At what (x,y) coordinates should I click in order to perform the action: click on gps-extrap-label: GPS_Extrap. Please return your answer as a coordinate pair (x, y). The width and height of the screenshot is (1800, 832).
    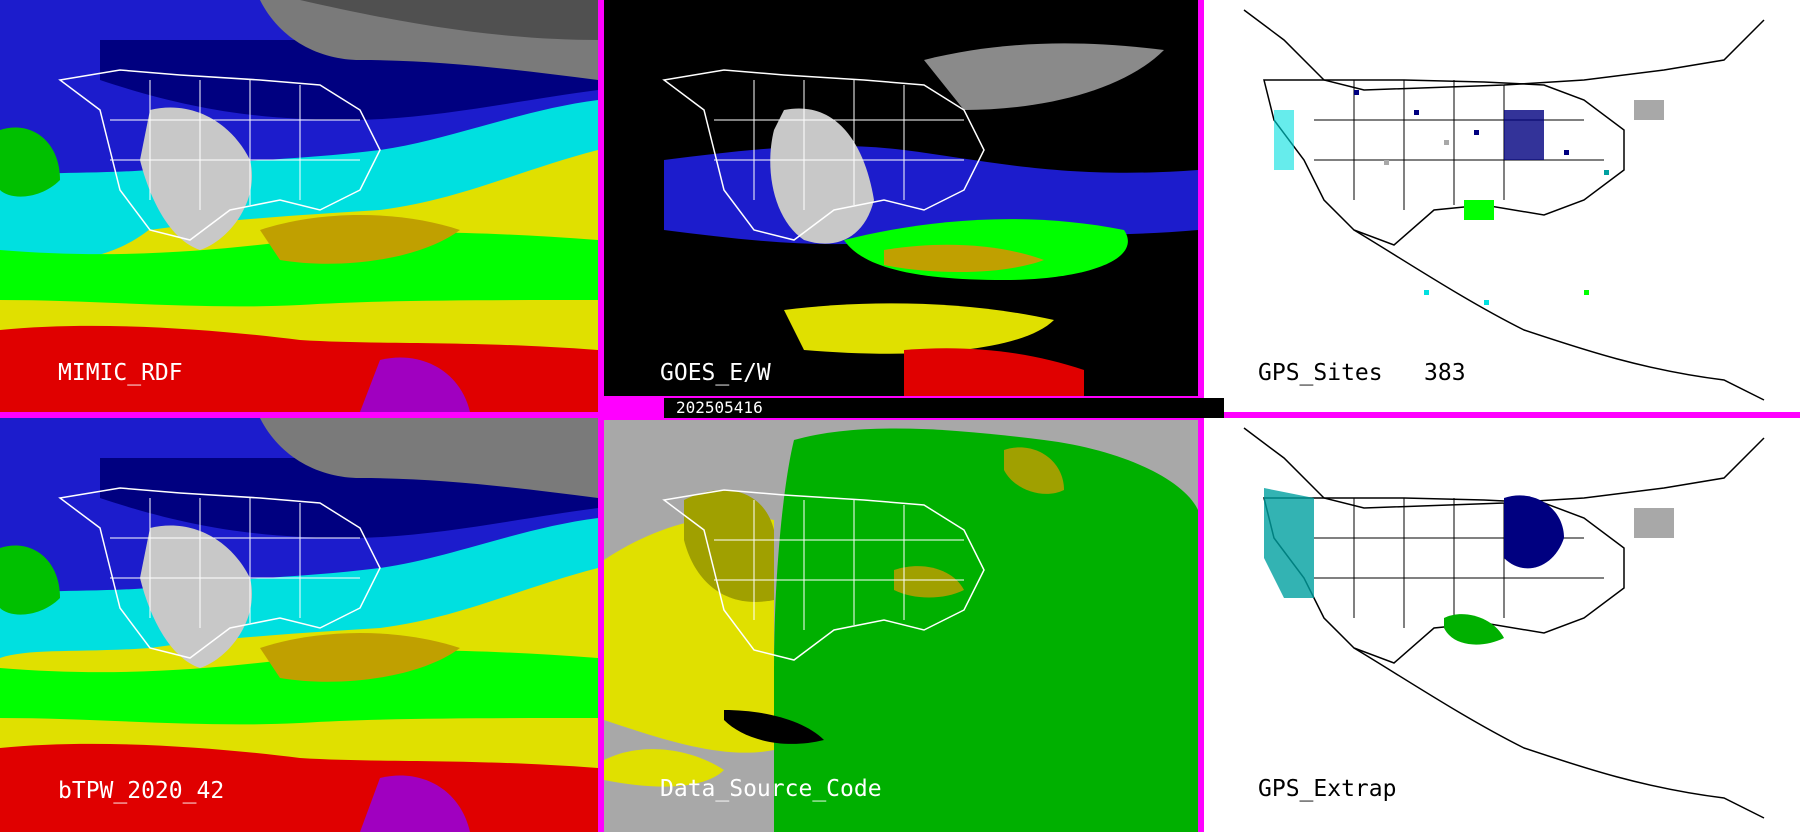
    Looking at the image, I should click on (1327, 789).